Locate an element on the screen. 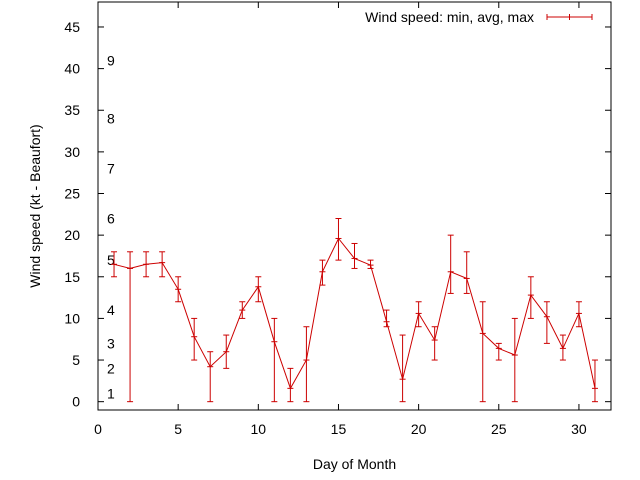 This screenshot has height=480, width=640. y-tick-label: 5 is located at coordinates (76, 360).